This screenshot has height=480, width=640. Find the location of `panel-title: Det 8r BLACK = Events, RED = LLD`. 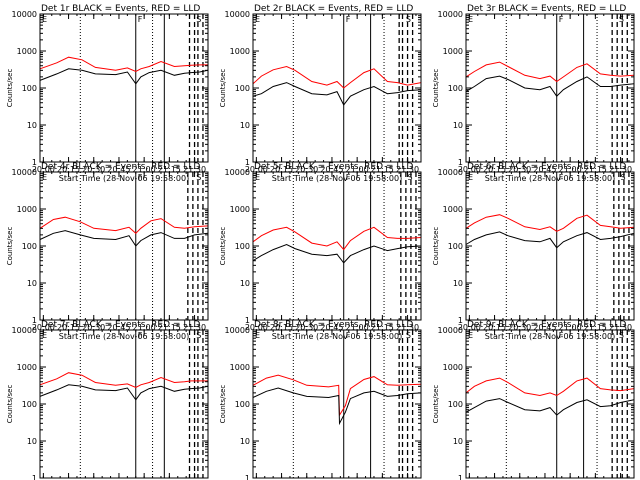

panel-title: Det 8r BLACK = Events, RED = LLD is located at coordinates (333, 325).